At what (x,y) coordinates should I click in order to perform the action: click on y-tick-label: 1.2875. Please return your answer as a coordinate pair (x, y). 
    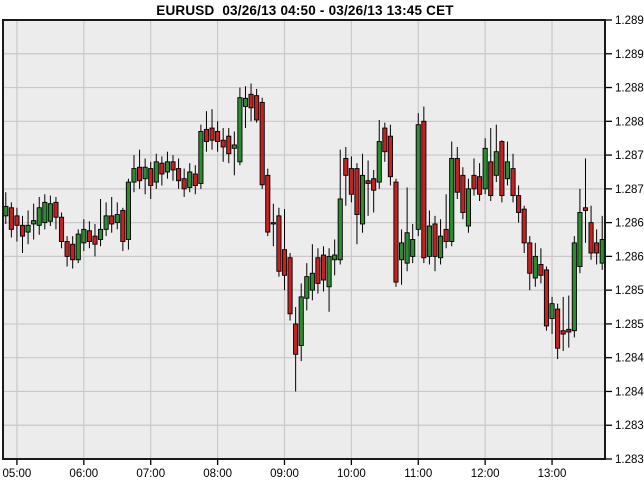
    Looking at the image, I should click on (629, 156).